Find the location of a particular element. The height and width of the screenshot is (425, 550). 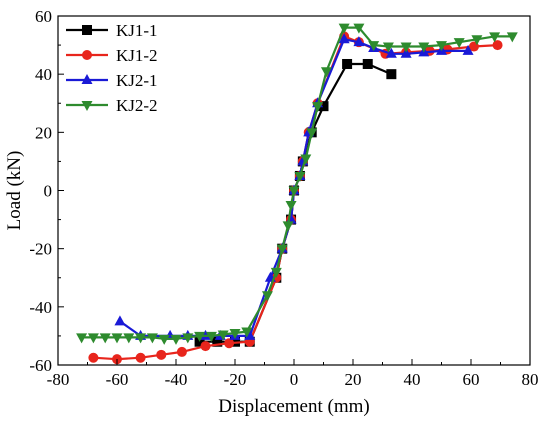

x-tick-label: 20 is located at coordinates (353, 379).